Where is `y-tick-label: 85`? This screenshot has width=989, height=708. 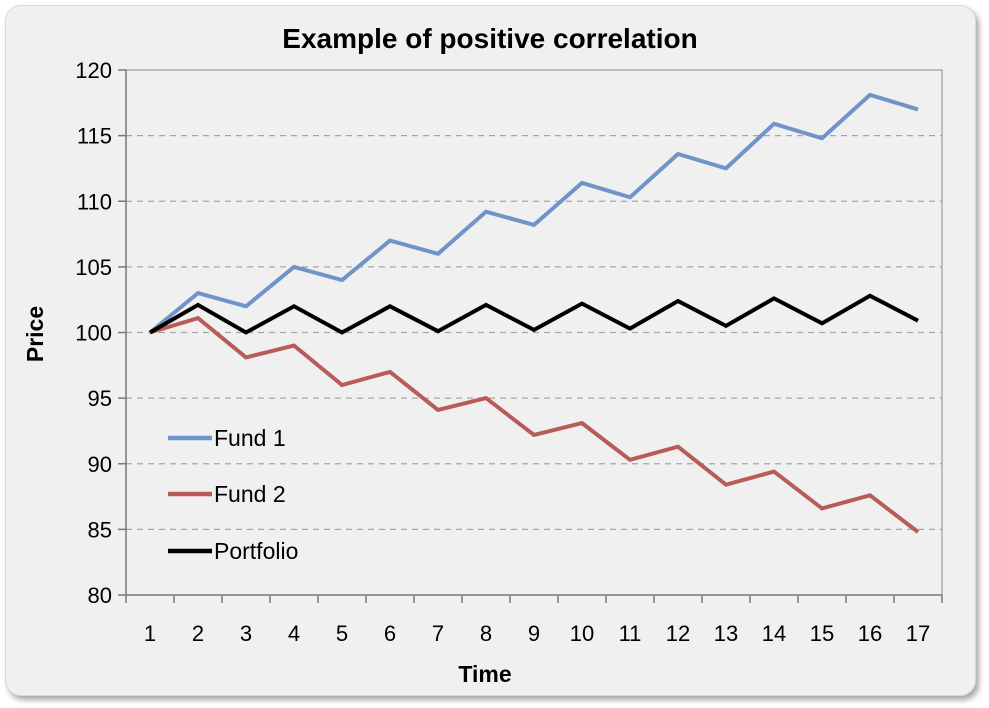 y-tick-label: 85 is located at coordinates (100, 529).